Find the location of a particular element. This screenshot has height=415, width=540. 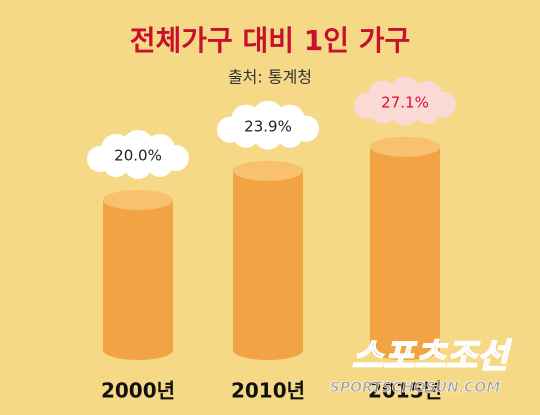

value-label: 27.1% is located at coordinates (405, 102).